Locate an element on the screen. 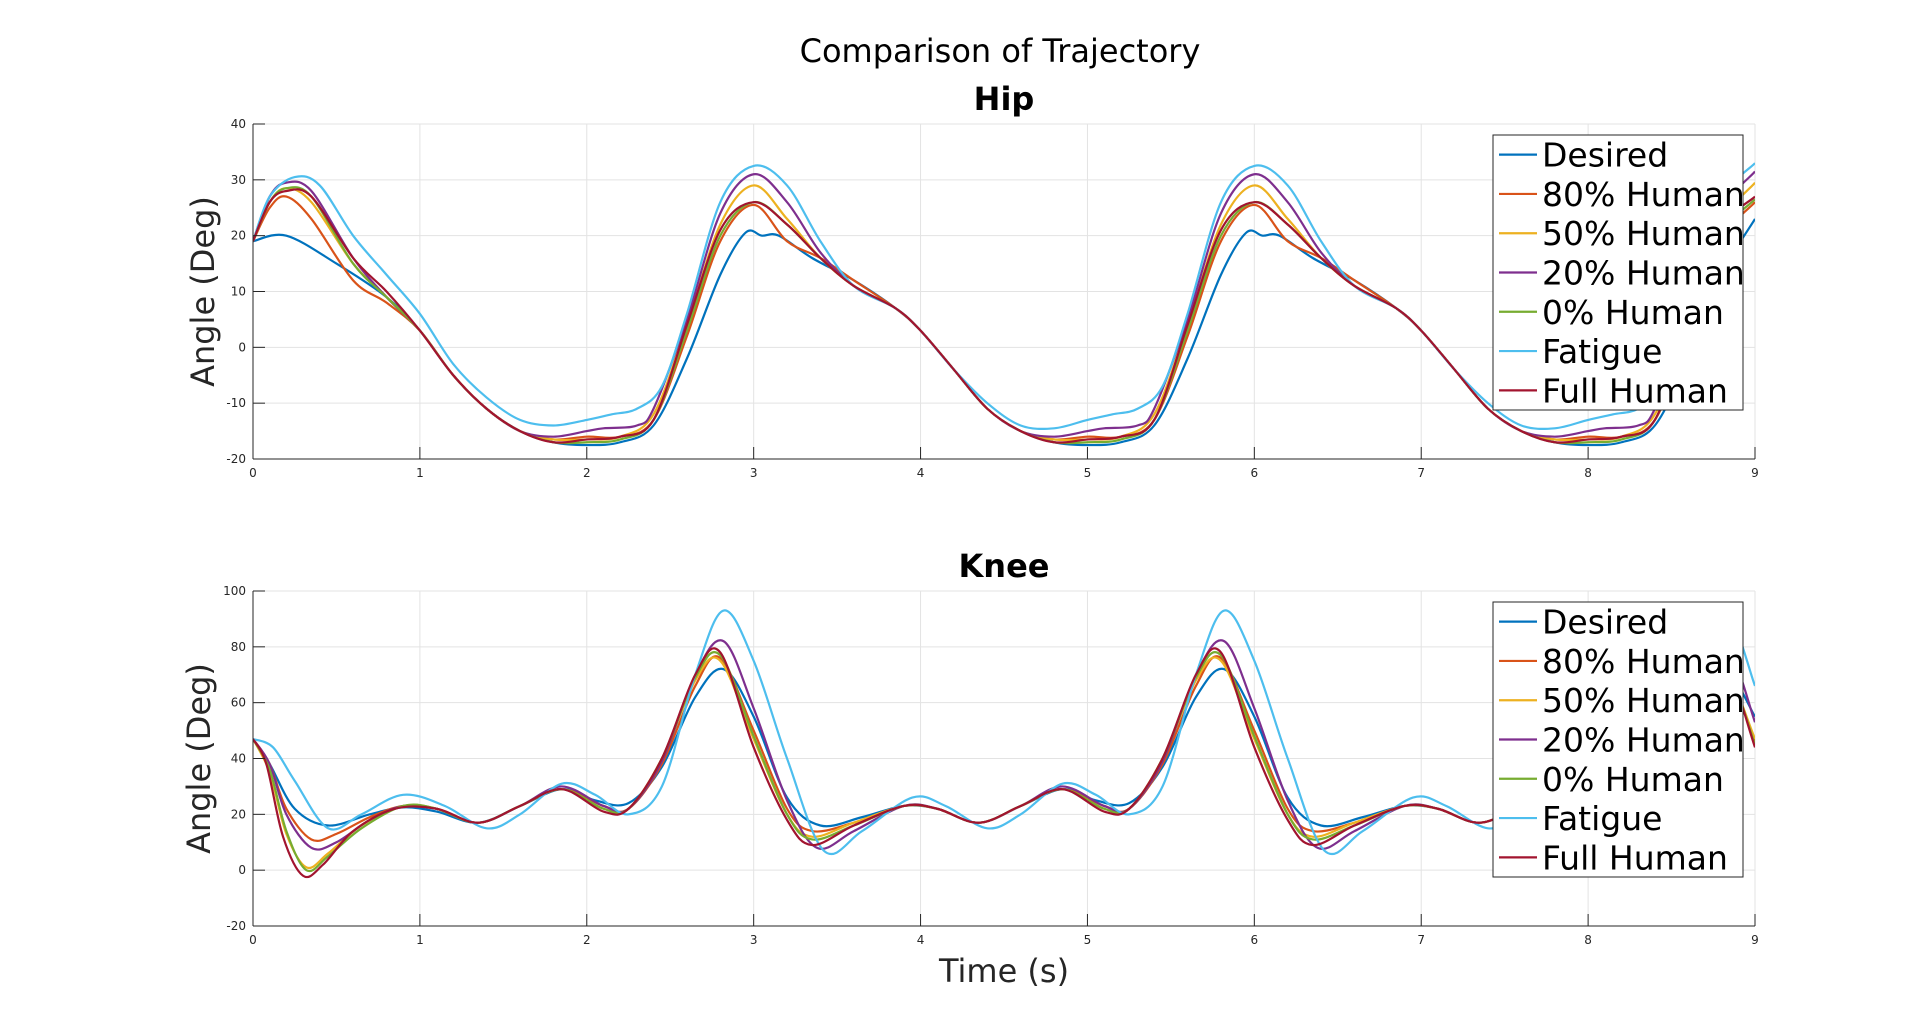  y-tick-label: 60 is located at coordinates (238, 703).